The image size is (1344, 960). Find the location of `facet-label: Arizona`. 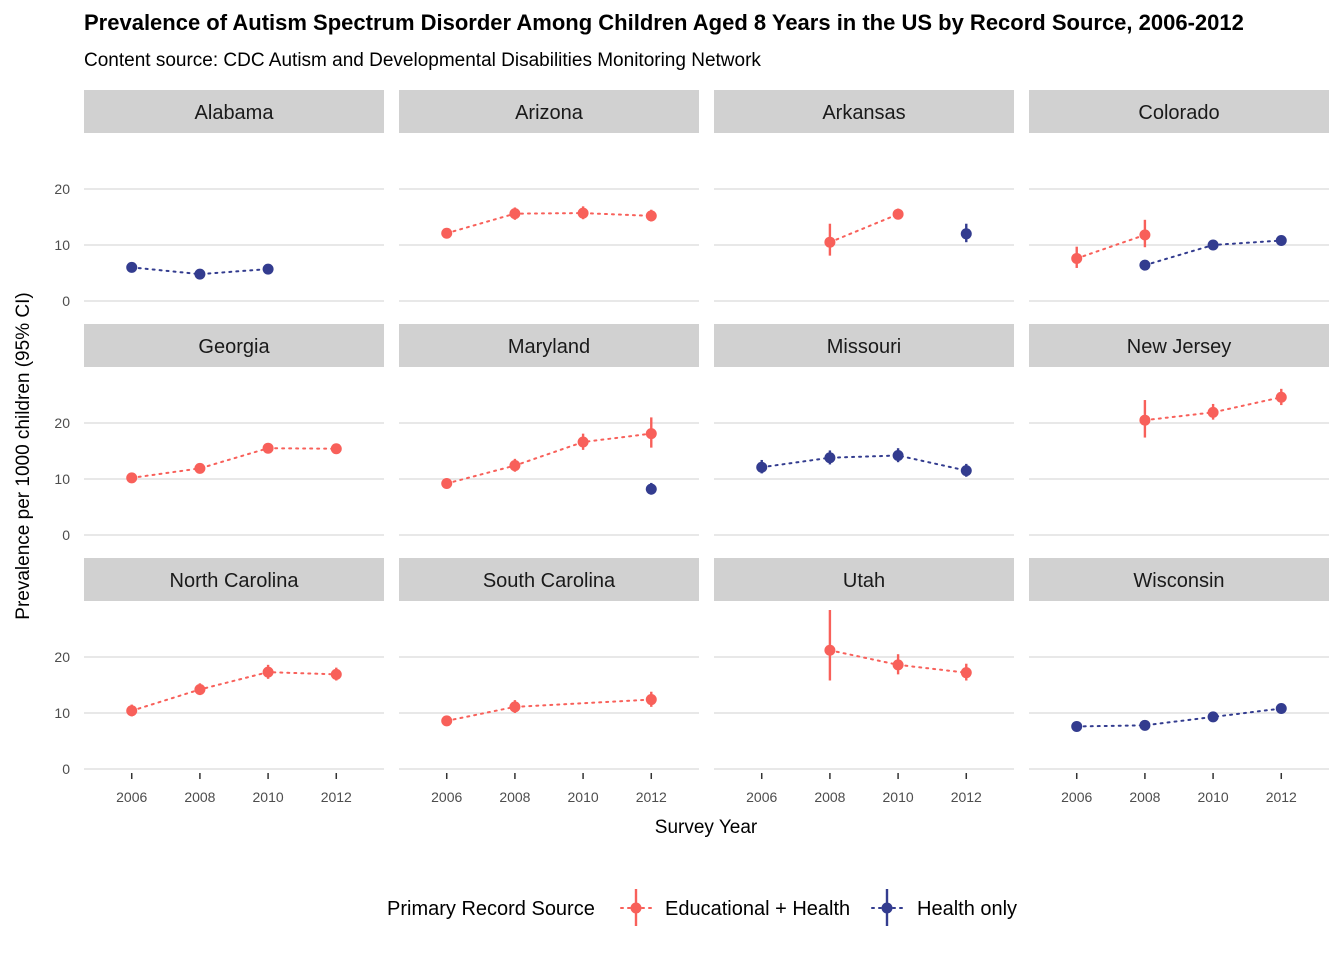

facet-label: Arizona is located at coordinates (549, 113).